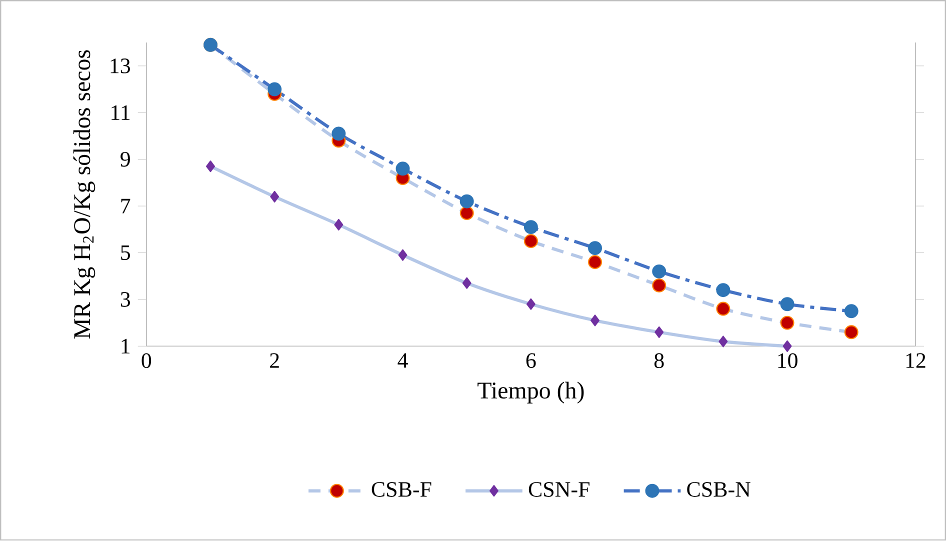 The height and width of the screenshot is (541, 946). I want to click on y-tick-label: 11, so click(121, 113).